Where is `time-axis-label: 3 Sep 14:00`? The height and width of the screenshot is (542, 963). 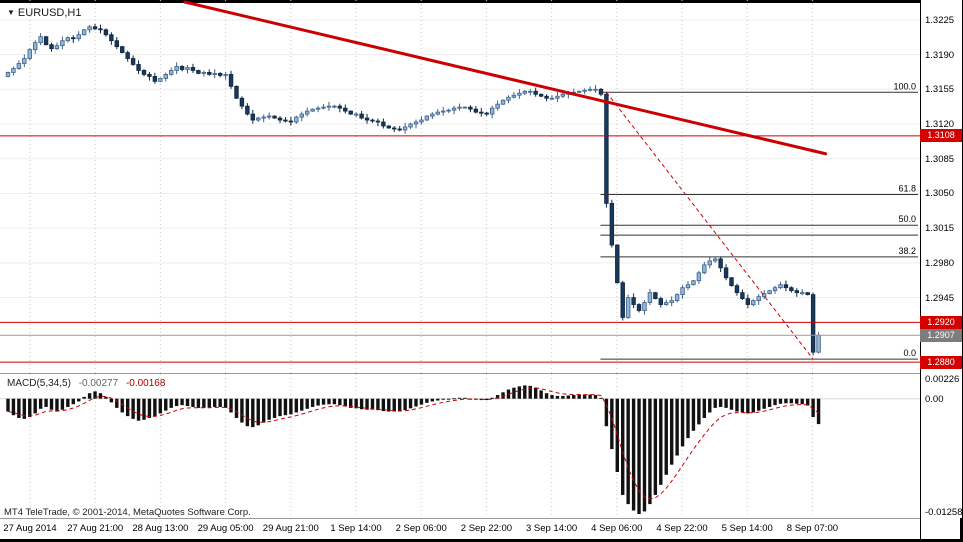 time-axis-label: 3 Sep 14:00 is located at coordinates (551, 528).